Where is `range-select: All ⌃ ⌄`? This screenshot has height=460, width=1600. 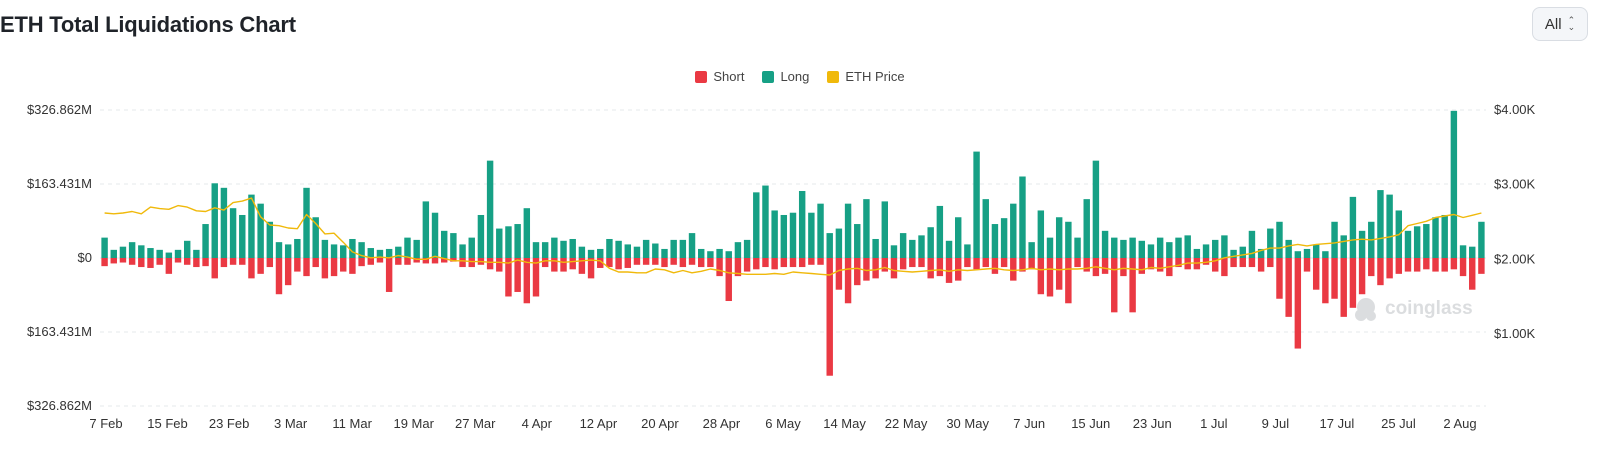
range-select: All ⌃ ⌄ is located at coordinates (1560, 24).